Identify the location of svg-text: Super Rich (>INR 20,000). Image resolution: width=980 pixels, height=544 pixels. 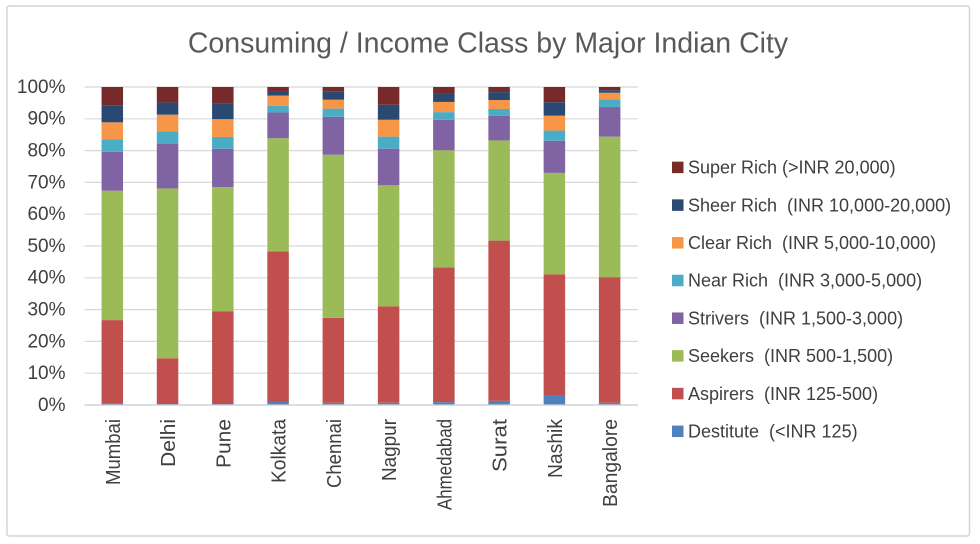
(792, 168).